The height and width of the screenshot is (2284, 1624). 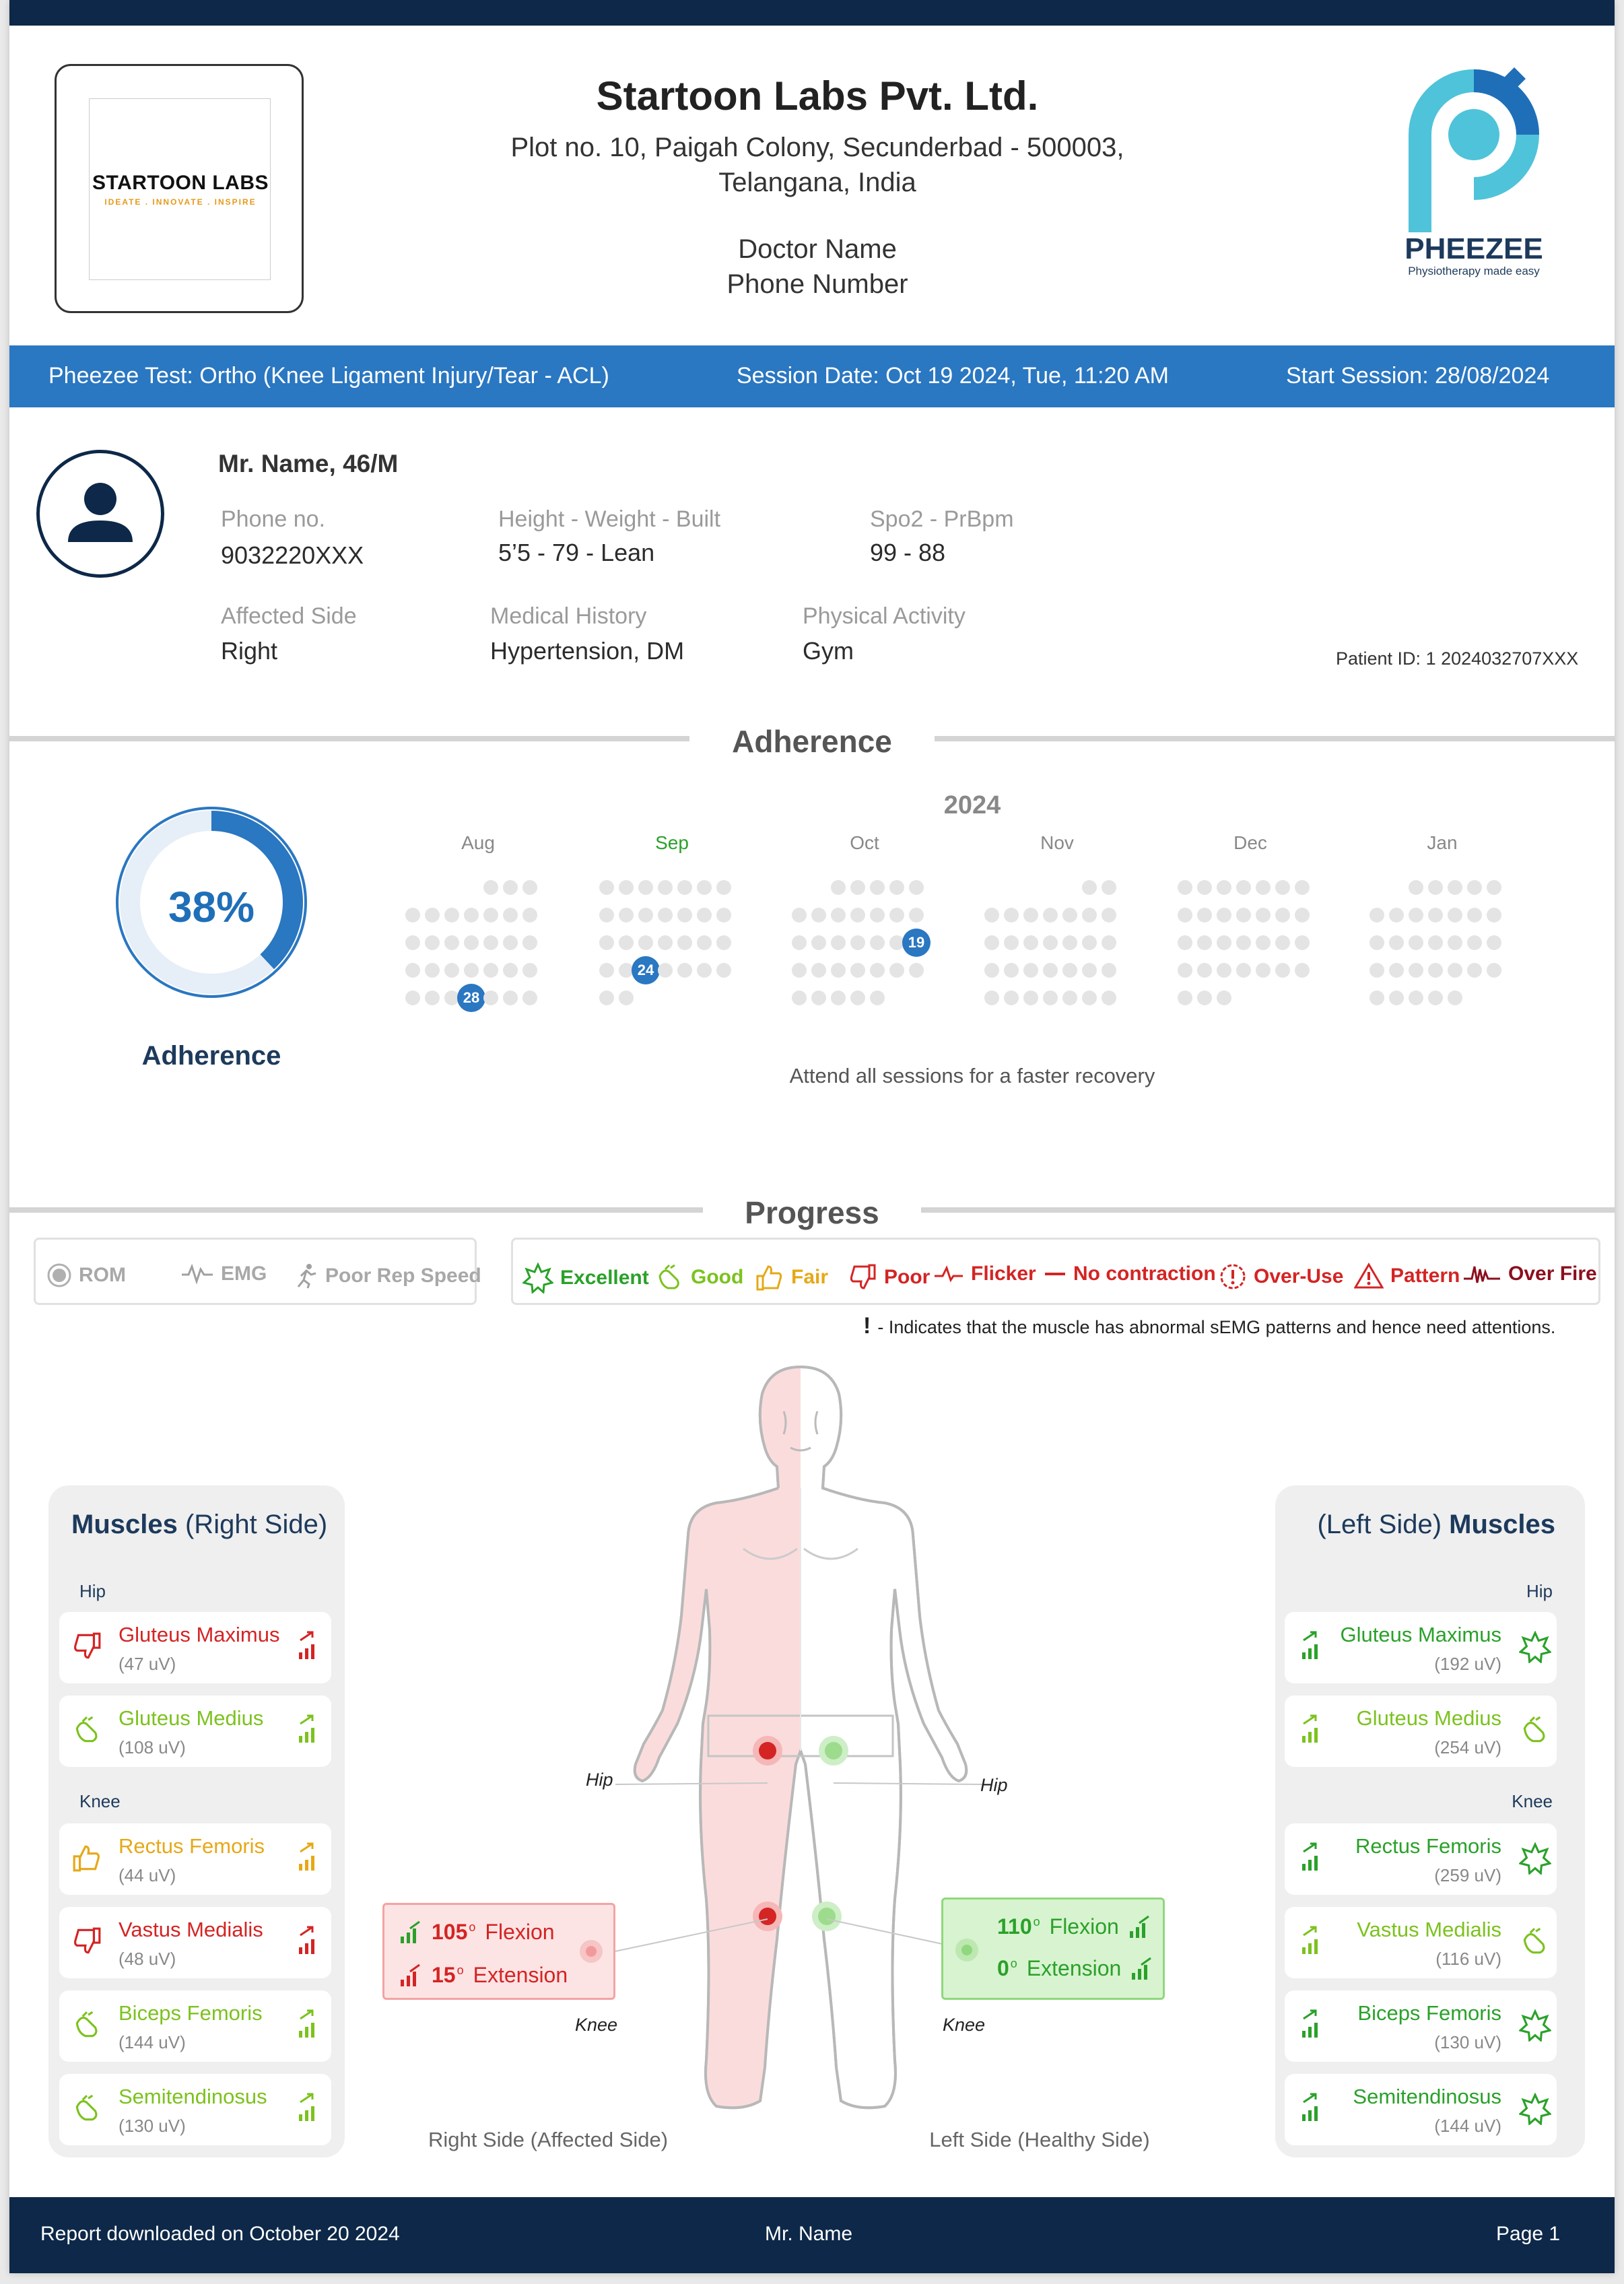 I want to click on calendar-session-day: 19, so click(x=916, y=943).